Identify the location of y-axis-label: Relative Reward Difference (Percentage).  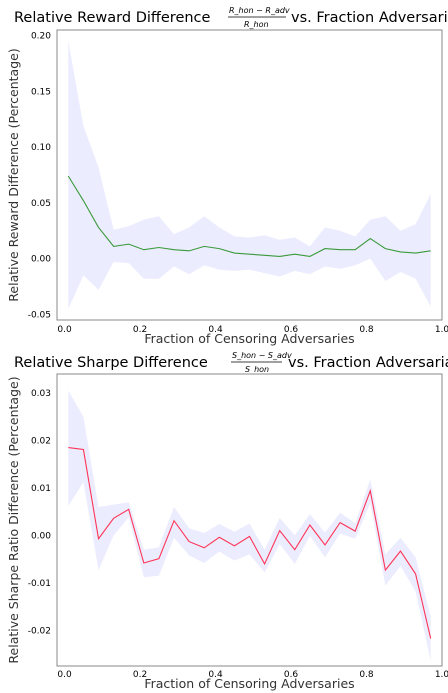
(13, 174).